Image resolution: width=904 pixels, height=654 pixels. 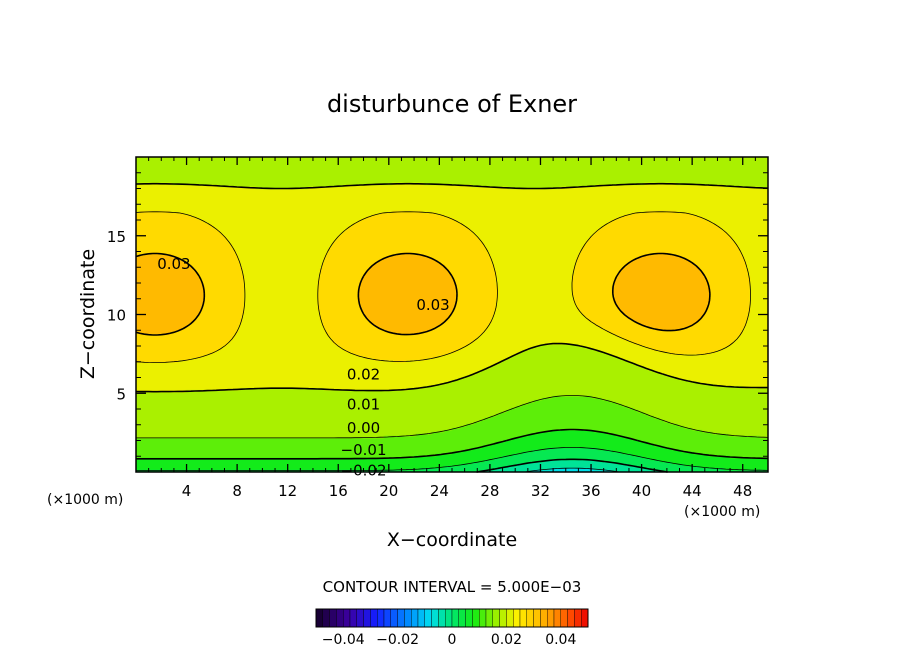 I want to click on colorbar-frame, so click(x=452, y=618).